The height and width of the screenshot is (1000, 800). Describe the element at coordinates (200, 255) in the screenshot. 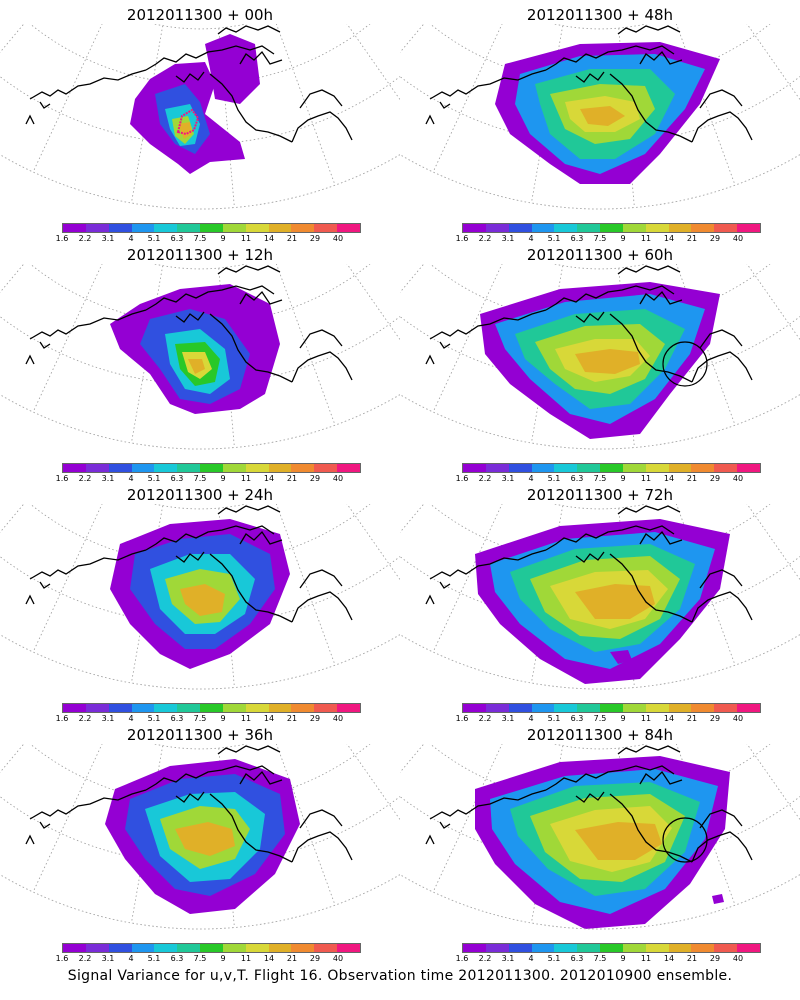

I see `panel-title: 2012011300 + 12h` at that location.